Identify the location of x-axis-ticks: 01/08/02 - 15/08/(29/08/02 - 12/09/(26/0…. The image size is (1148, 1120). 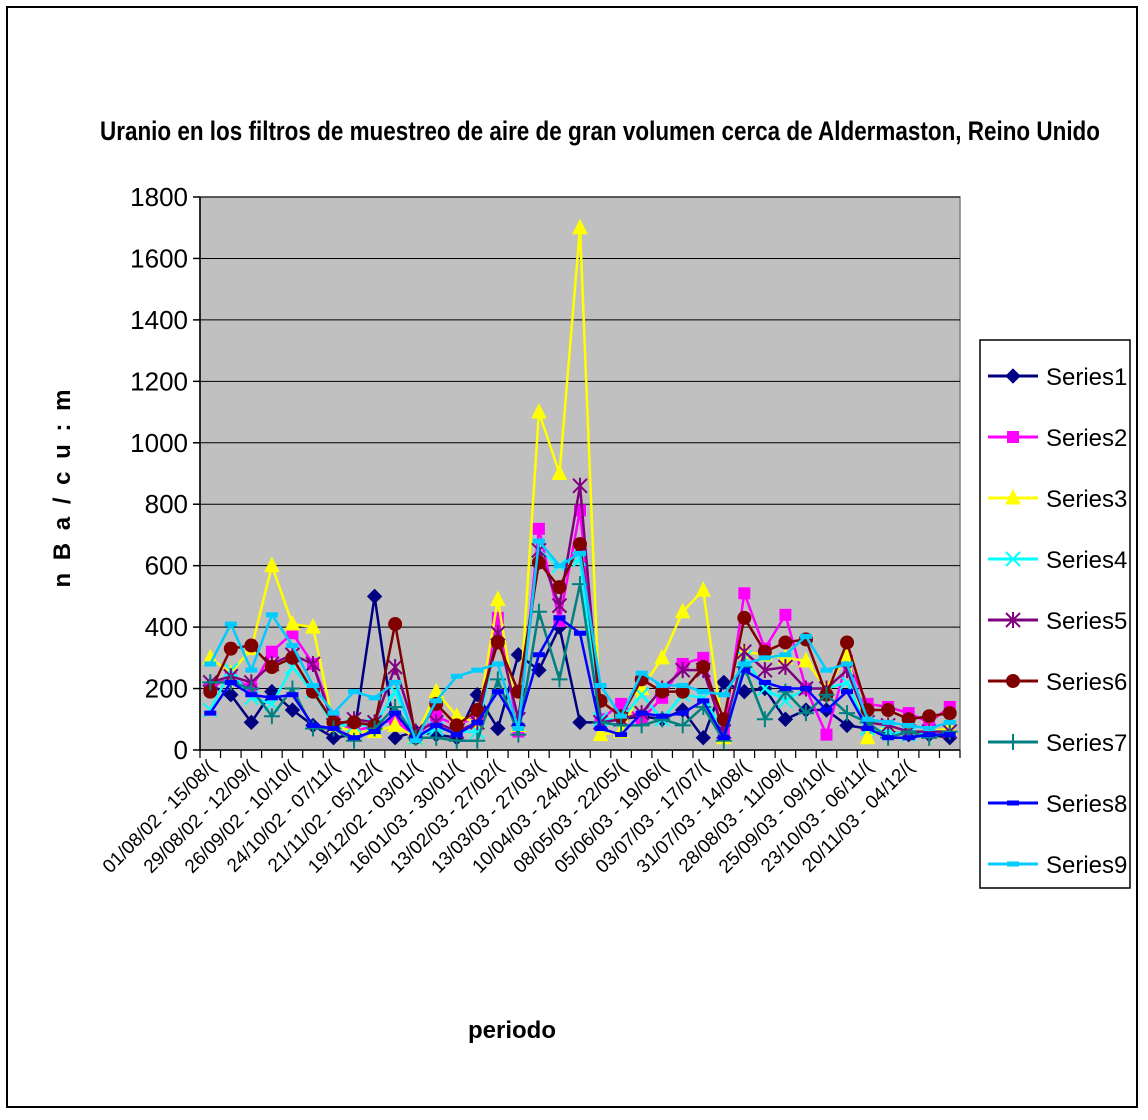
(530, 814).